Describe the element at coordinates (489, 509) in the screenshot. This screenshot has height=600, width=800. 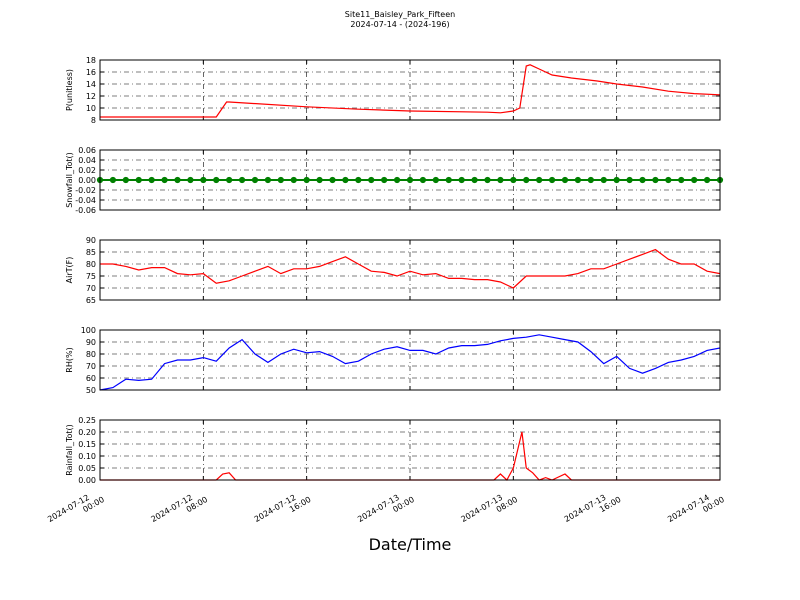
I see `x-tick-label: 2024-07-1308:00` at that location.